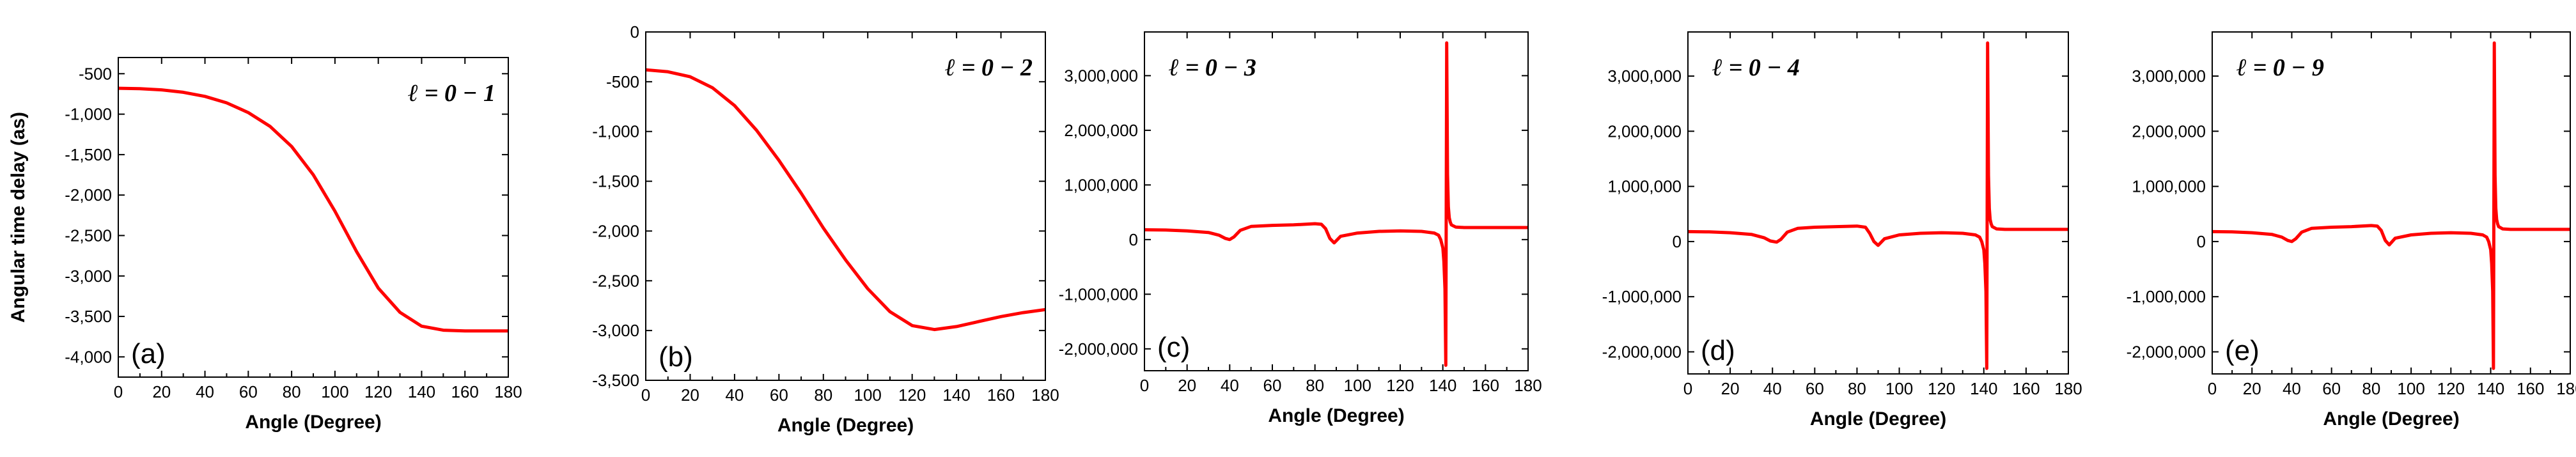  What do you see at coordinates (616, 280) in the screenshot?
I see `y-tick-label: -2,500` at bounding box center [616, 280].